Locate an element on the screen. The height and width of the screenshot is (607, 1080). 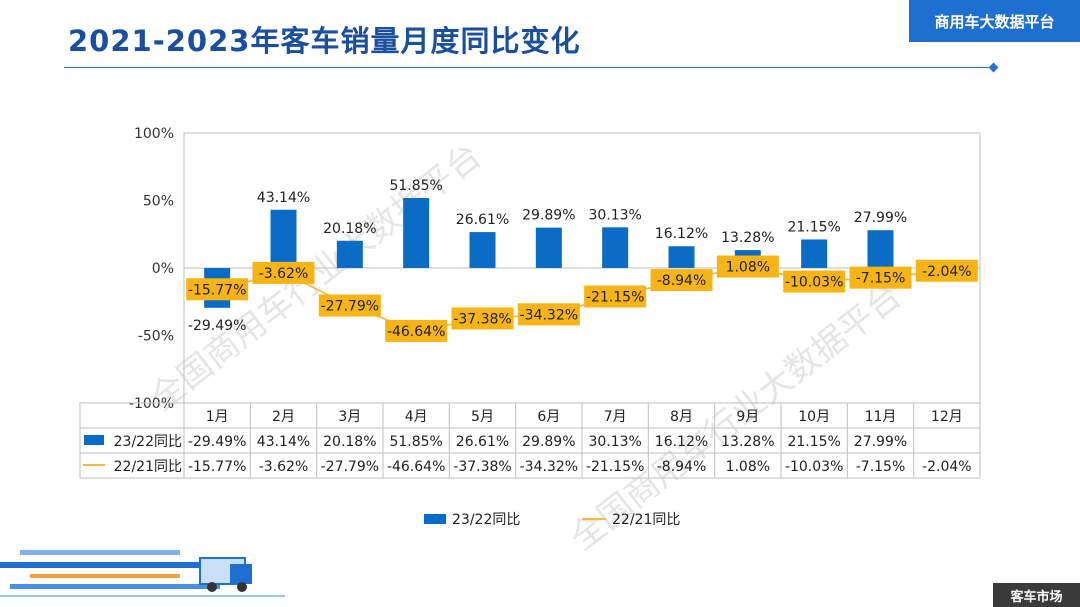
y-tick-label: 50% is located at coordinates (158, 202).